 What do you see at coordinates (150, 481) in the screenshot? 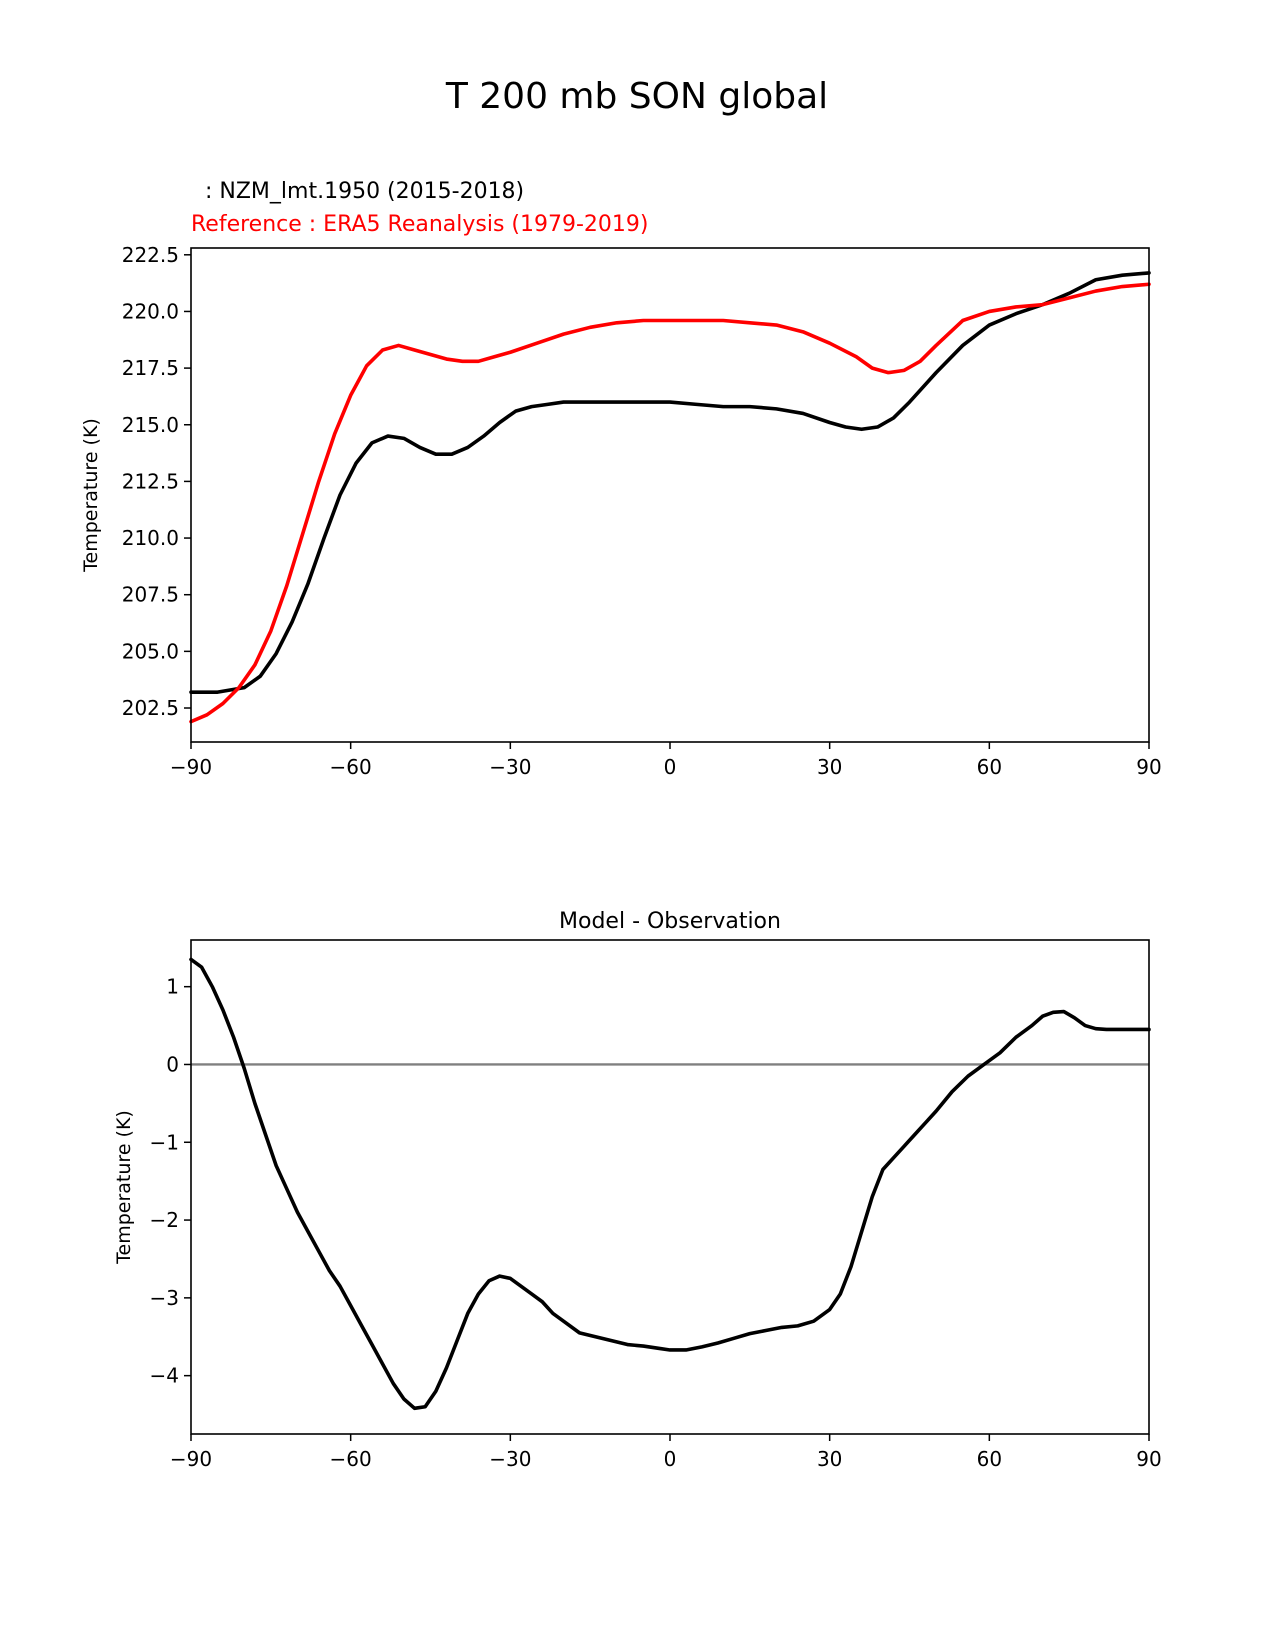
I see `y-tick-label: 212.5` at bounding box center [150, 481].